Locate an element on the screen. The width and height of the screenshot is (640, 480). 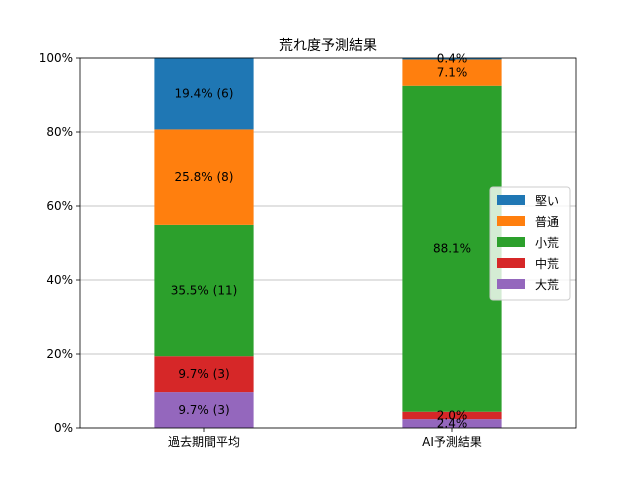
y-tick-label: 20% is located at coordinates (59, 354).